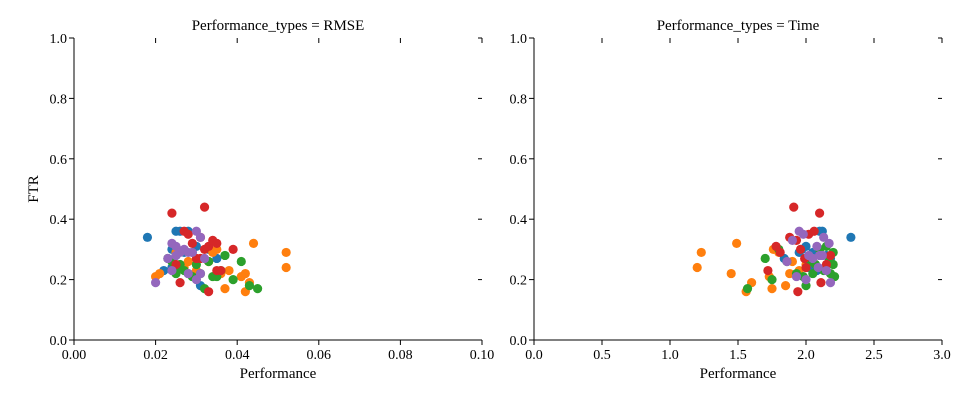 This screenshot has height=400, width=960. Describe the element at coordinates (59, 99) in the screenshot. I see `rmse-y-tick-label: 0.8` at that location.